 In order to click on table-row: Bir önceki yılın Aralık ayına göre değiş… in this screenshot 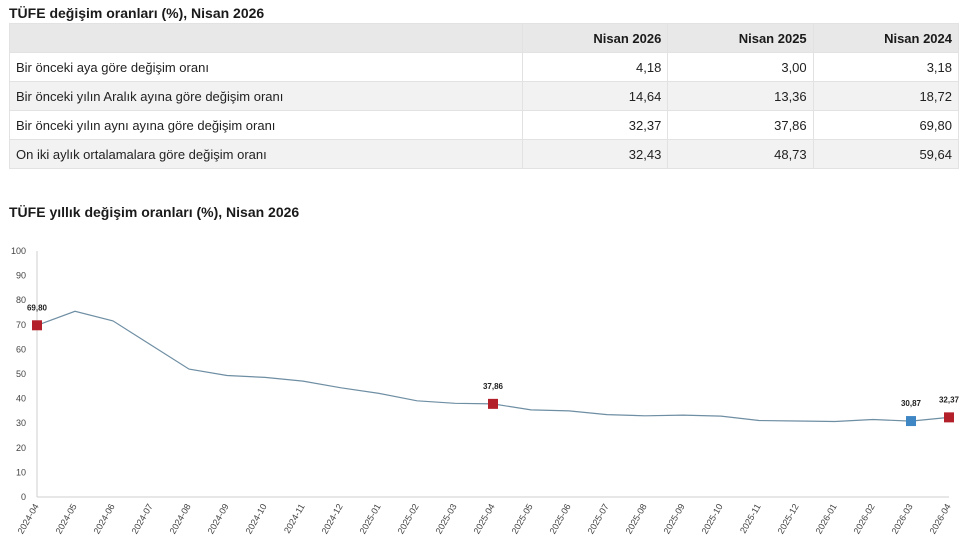, I will do `click(484, 96)`.